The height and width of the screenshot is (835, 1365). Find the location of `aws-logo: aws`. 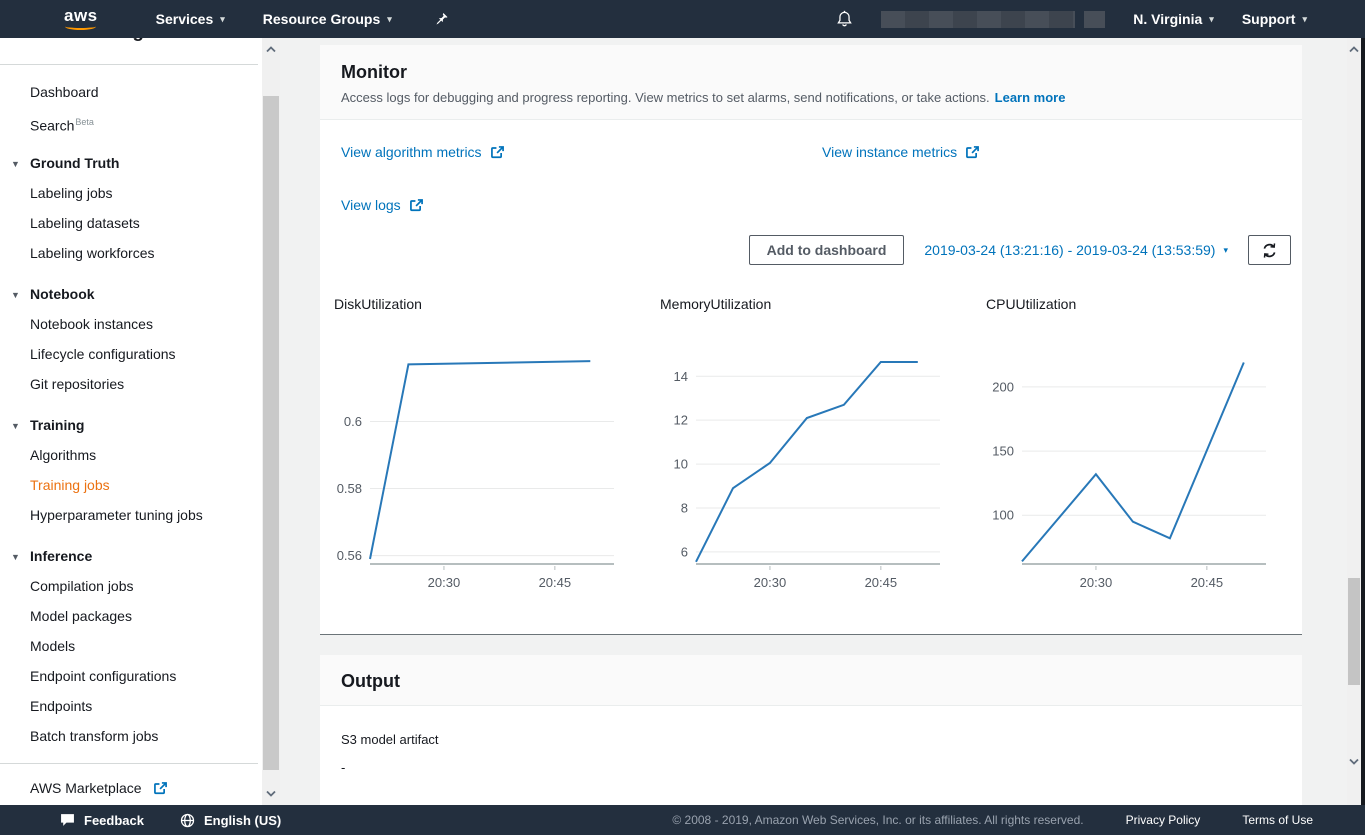

aws-logo: aws is located at coordinates (81, 19).